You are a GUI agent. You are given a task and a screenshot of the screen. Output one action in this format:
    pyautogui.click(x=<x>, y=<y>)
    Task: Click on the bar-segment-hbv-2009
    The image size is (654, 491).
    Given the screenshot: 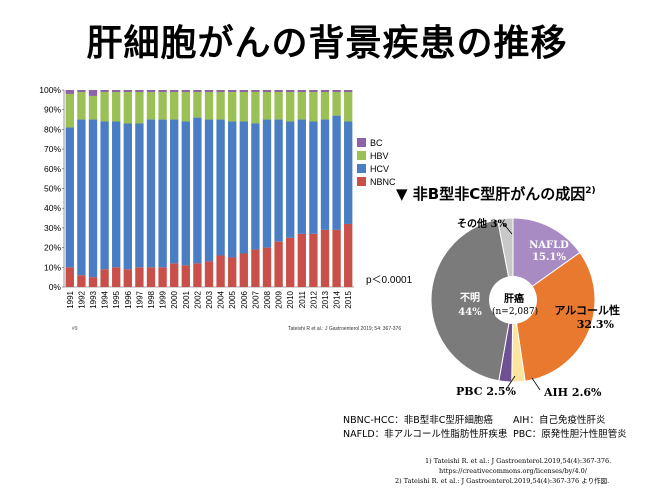 What is the action you would take?
    pyautogui.click(x=278, y=105)
    